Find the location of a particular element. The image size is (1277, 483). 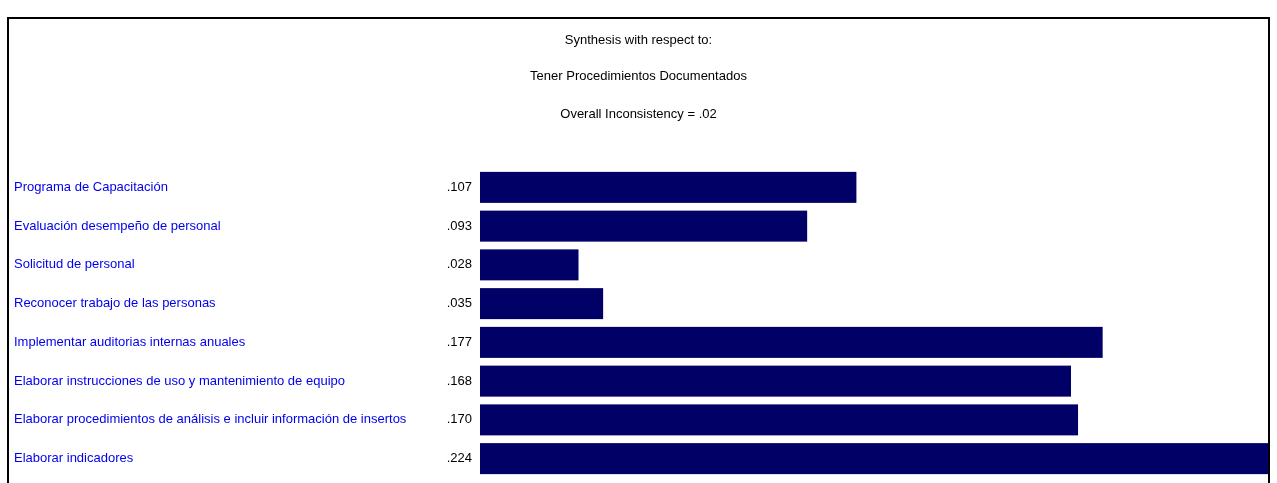

data-label: .028 is located at coordinates (459, 264).